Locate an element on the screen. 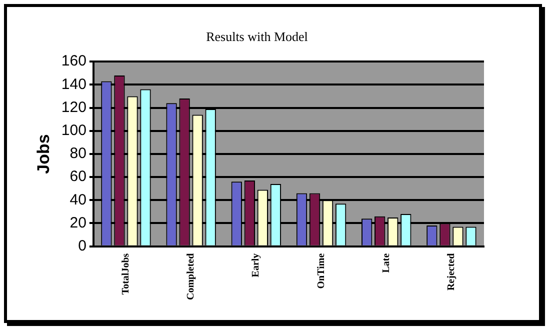 The height and width of the screenshot is (327, 546). y-tick-label: 100 is located at coordinates (73, 131).